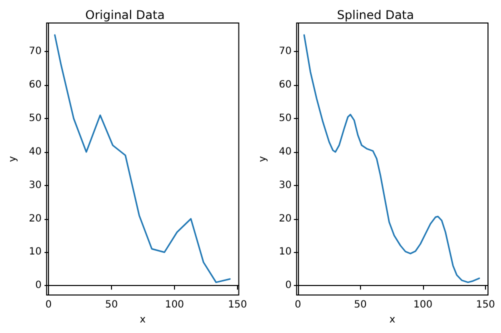 This screenshot has height=333, width=501. Describe the element at coordinates (125, 15) in the screenshot. I see `chart-title: Original Data` at that location.